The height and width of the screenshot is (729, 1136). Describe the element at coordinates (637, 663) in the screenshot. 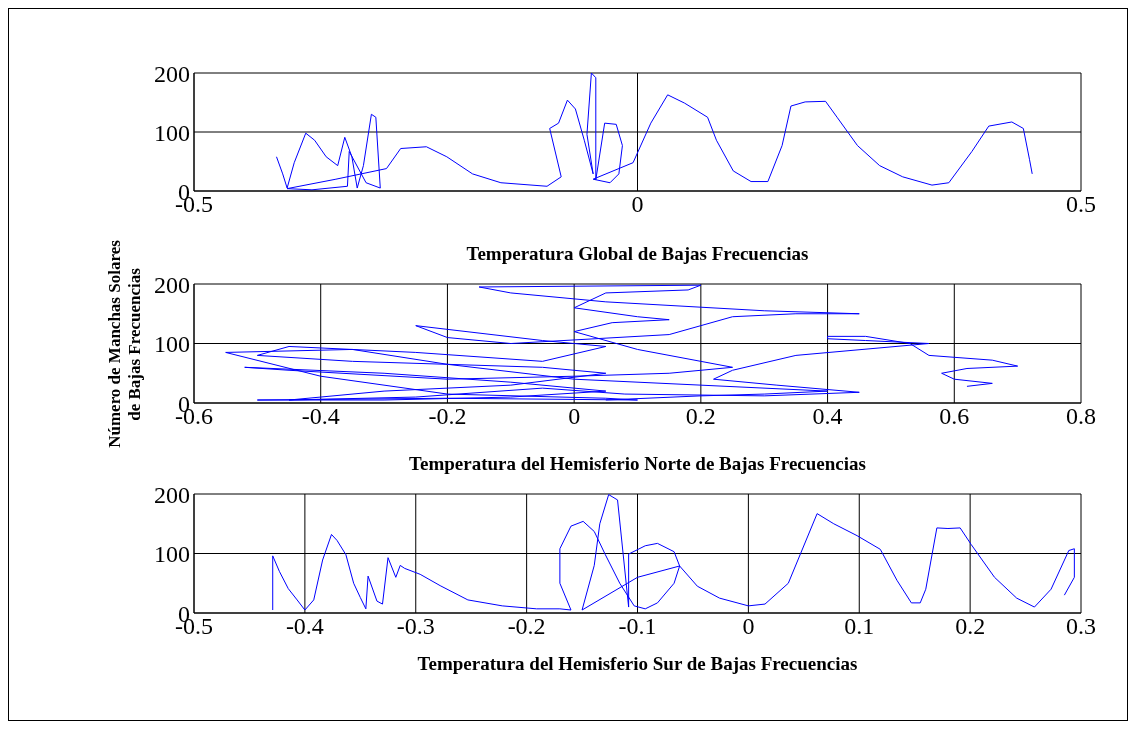

I see `x-axis-title: Temperatura del Hemisferio Sur de Bajas Frecuencias` at that location.